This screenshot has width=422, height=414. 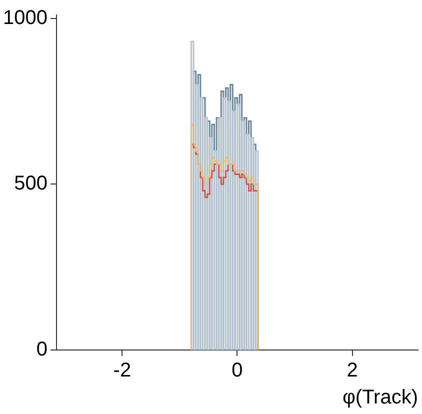 I want to click on x-tick-label: -2, so click(x=122, y=371).